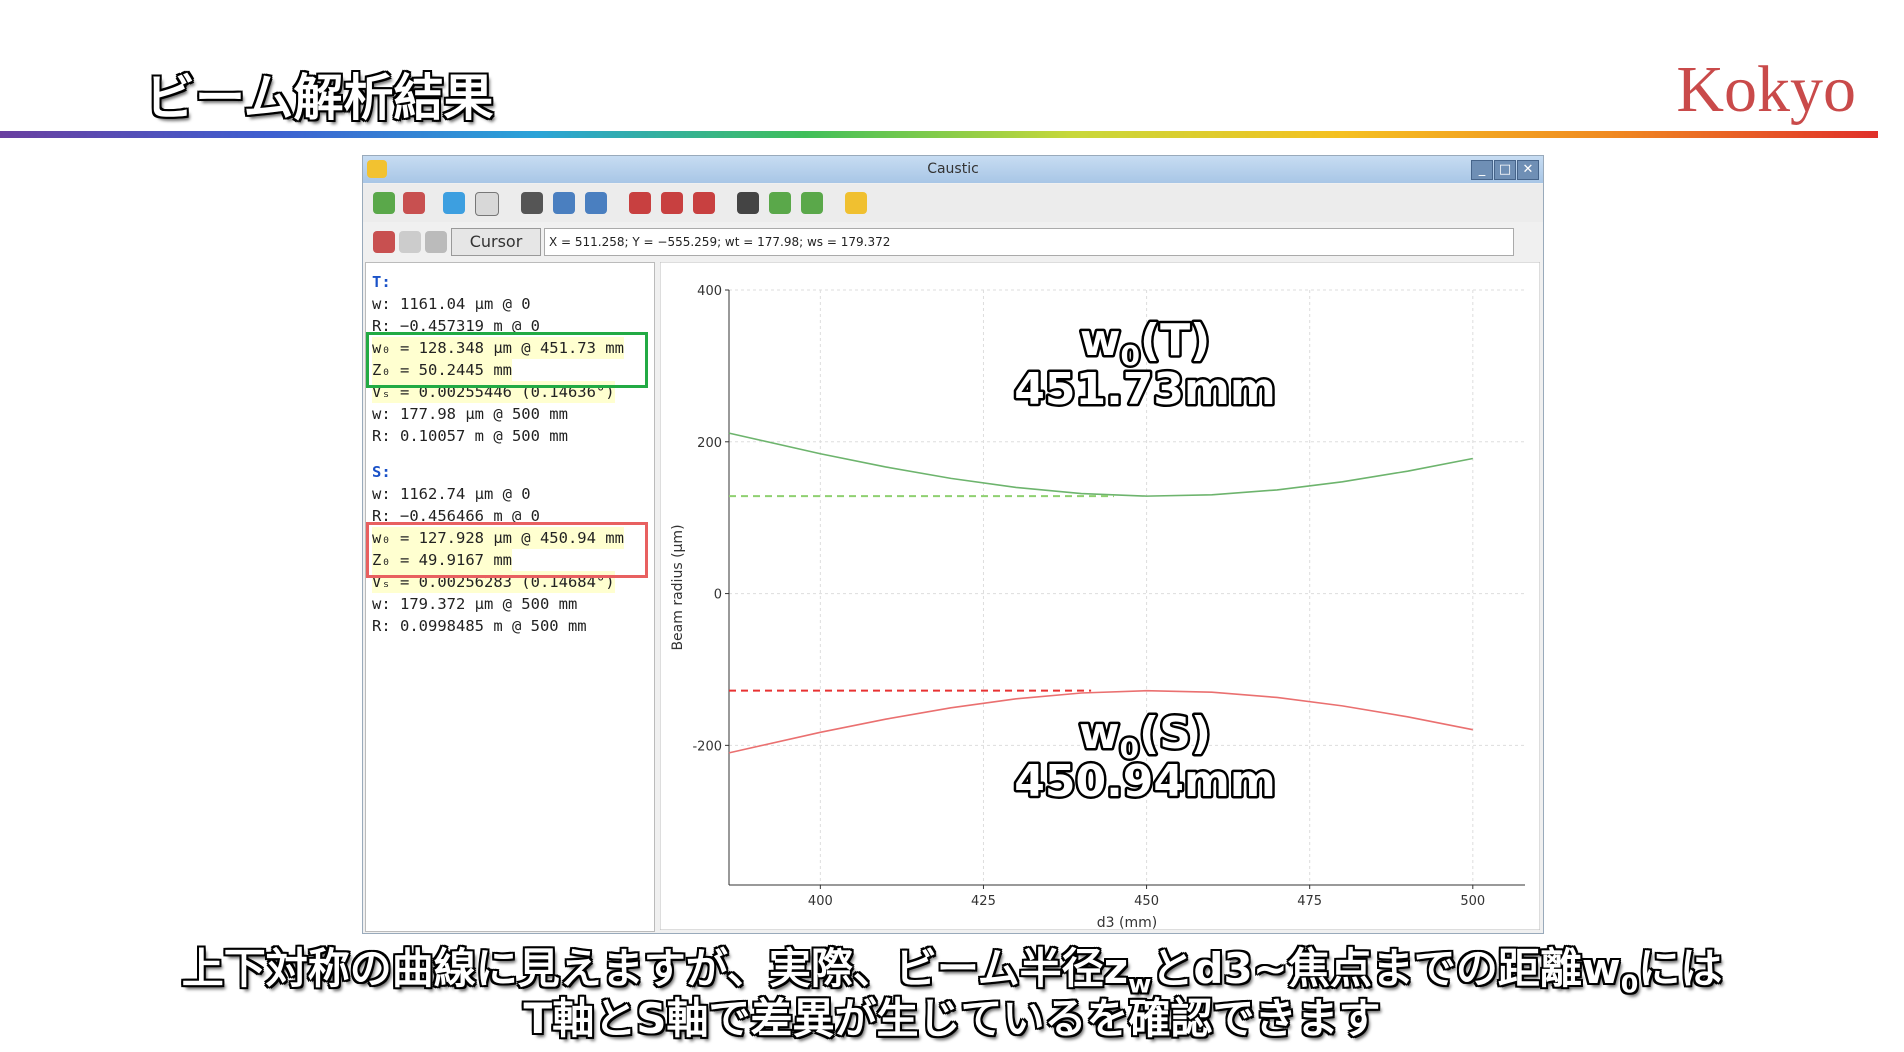  Describe the element at coordinates (470, 414) in the screenshot. I see `panel-line: w: 177.98 µm @ 500 mm` at that location.